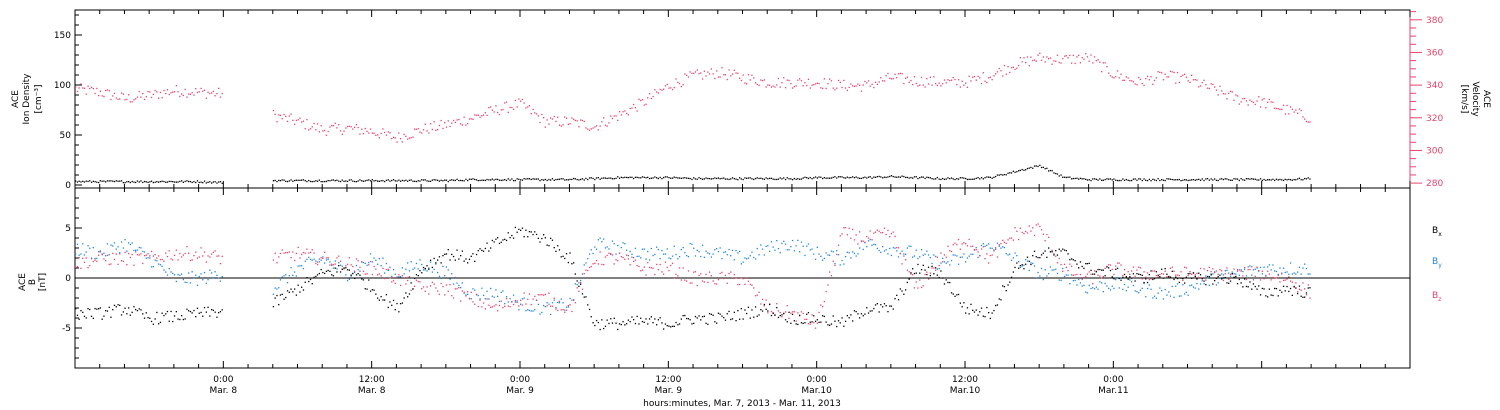 The height and width of the screenshot is (410, 1500). I want to click on x-tick-date-label: Mar.10, so click(816, 391).